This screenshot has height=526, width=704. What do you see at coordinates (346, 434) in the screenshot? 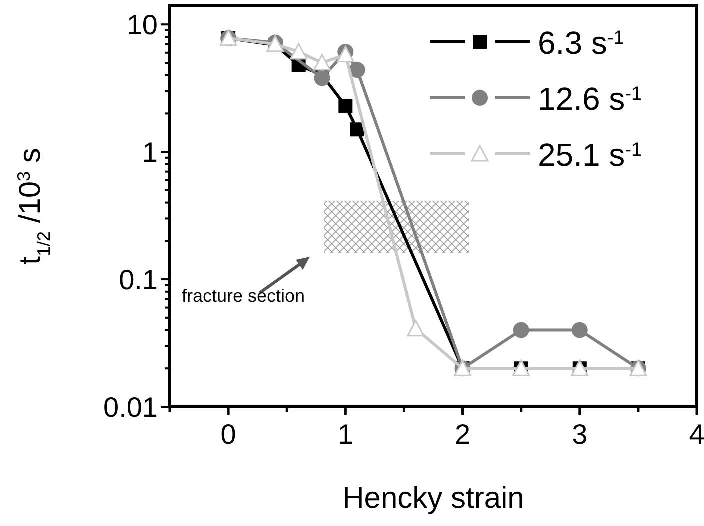
I see `x-tick-label: 1` at bounding box center [346, 434].